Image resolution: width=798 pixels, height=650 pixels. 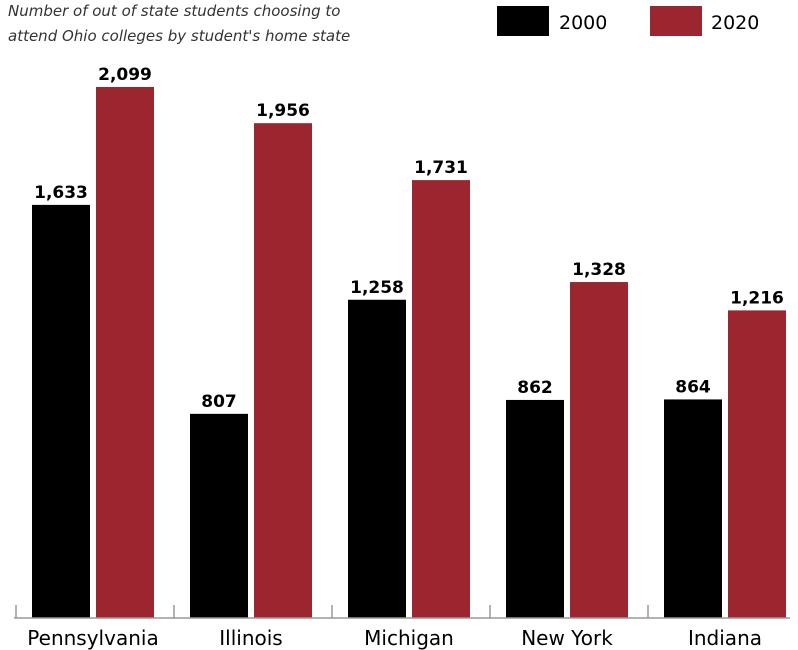 What do you see at coordinates (61, 193) in the screenshot?
I see `value-label-pennsylvania-2000: 1,633` at bounding box center [61, 193].